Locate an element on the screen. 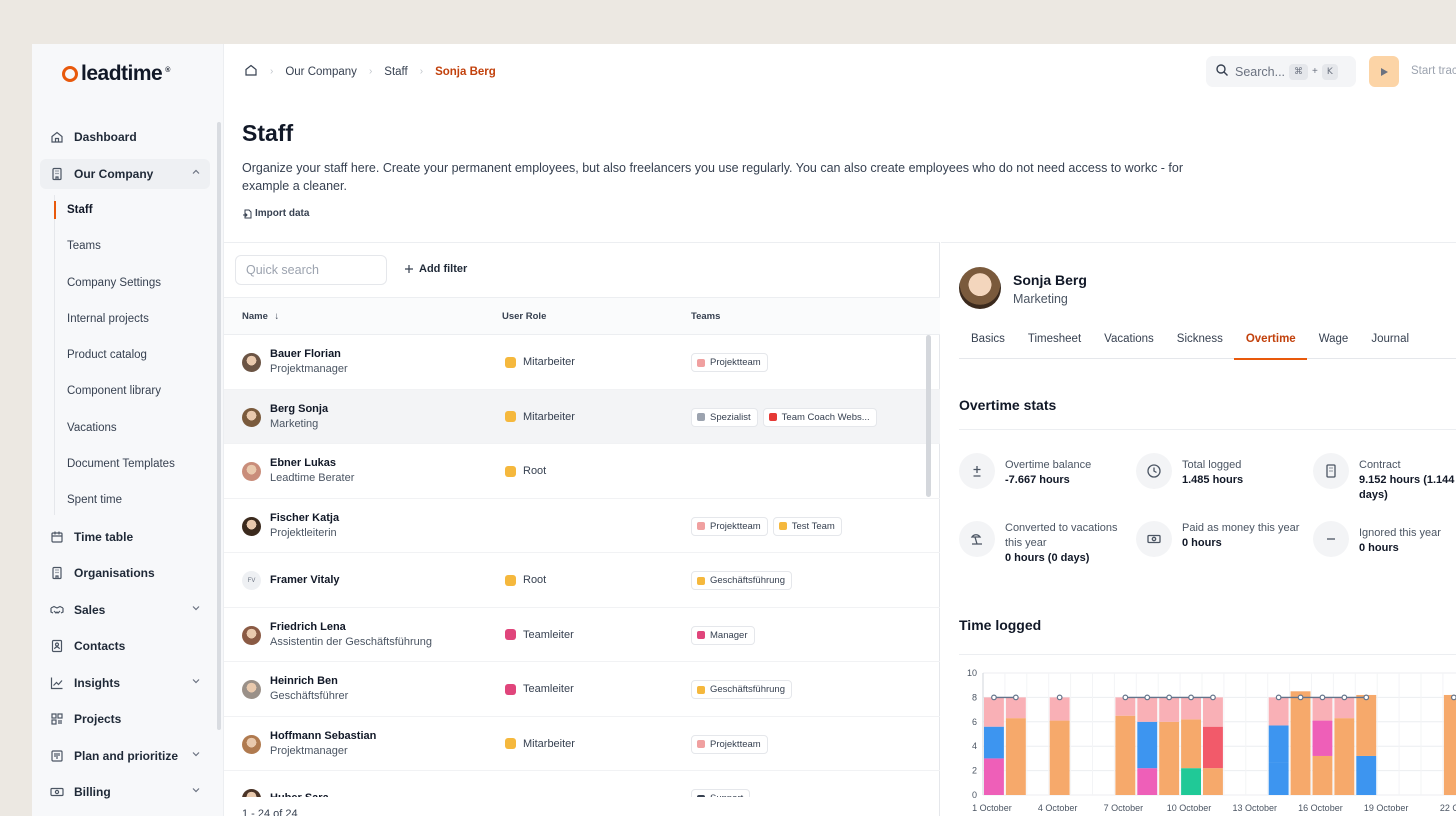 Image resolution: width=1456 pixels, height=816 pixels. sidebar-item-contacts: Contacts is located at coordinates (125, 646).